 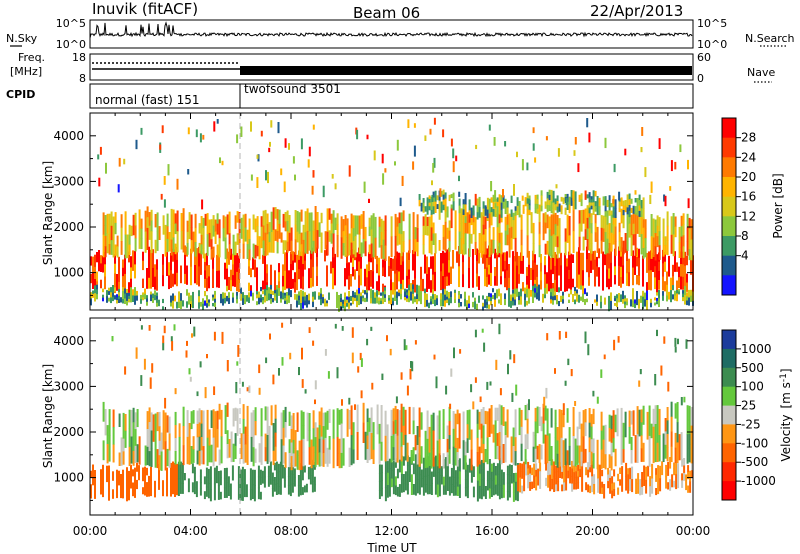 What do you see at coordinates (784, 377) in the screenshot?
I see `velocity-colorbar-label-sup: -1` at bounding box center [784, 377].